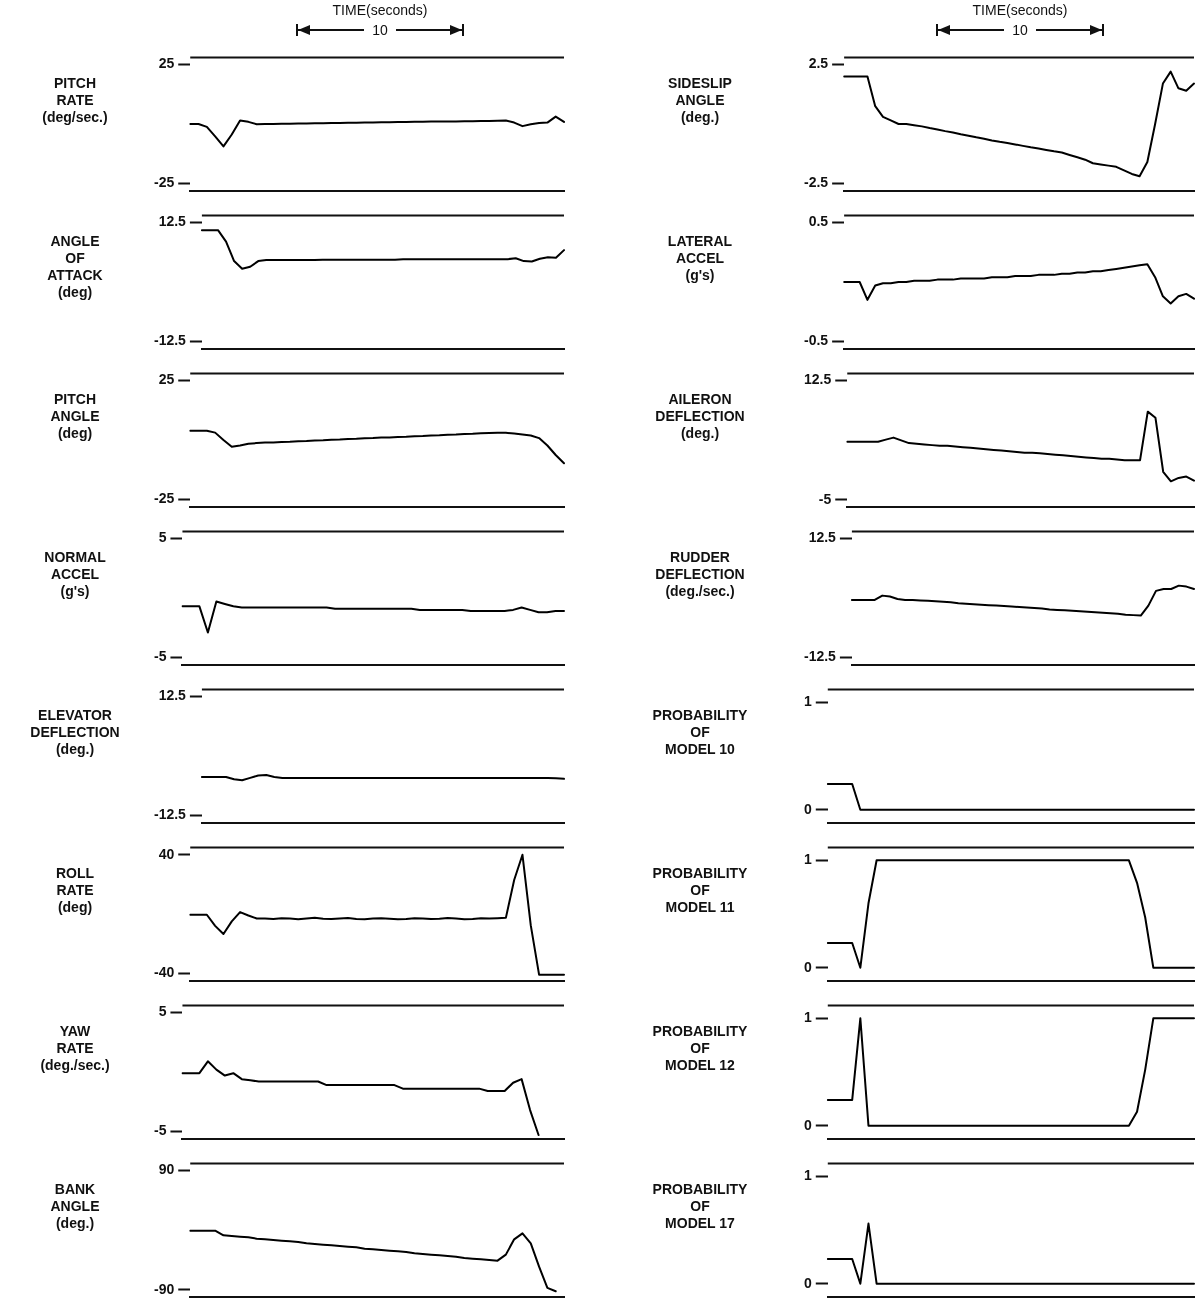  I want to click on y-tick-label: -2.5, so click(816, 182).